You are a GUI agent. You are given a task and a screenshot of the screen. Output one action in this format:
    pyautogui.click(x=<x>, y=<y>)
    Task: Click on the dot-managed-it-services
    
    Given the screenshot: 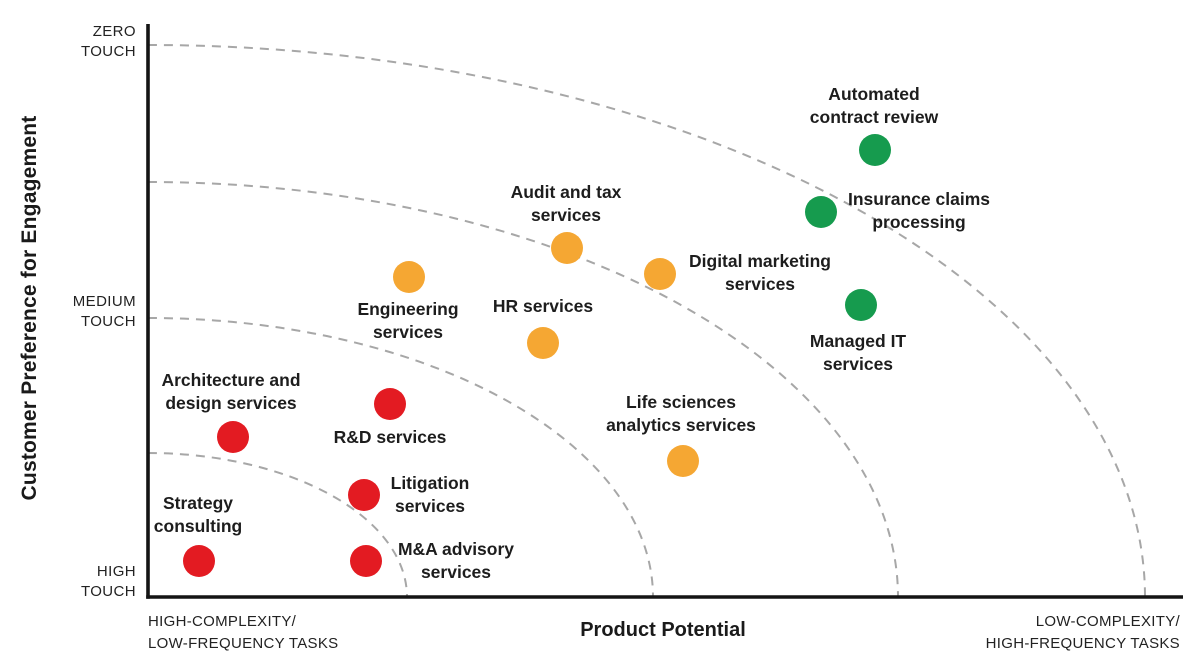 What is the action you would take?
    pyautogui.click(x=861, y=305)
    